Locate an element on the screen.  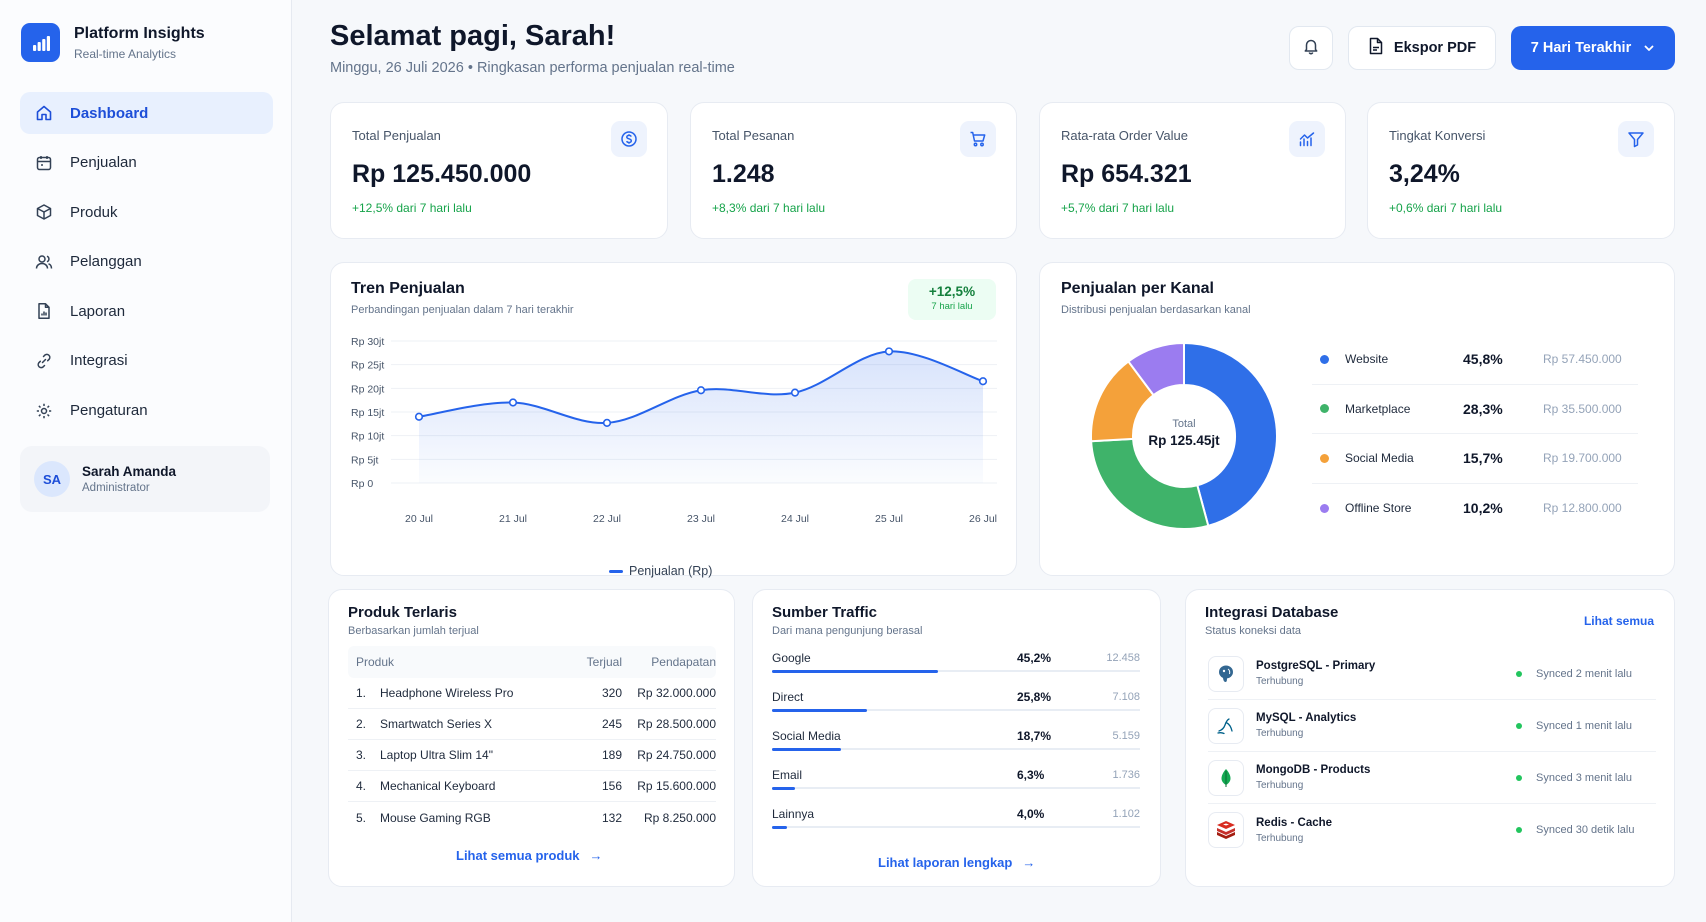
kpi-value: 1.248 is located at coordinates (743, 174).